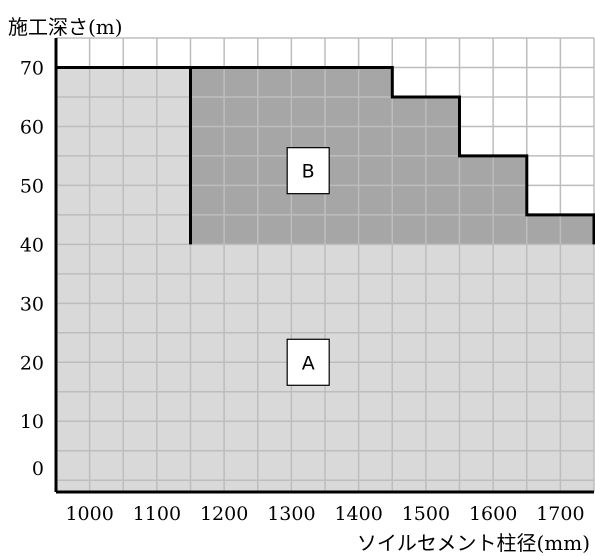 The height and width of the screenshot is (556, 595). Describe the element at coordinates (32, 127) in the screenshot. I see `y-tick-label: 60` at that location.